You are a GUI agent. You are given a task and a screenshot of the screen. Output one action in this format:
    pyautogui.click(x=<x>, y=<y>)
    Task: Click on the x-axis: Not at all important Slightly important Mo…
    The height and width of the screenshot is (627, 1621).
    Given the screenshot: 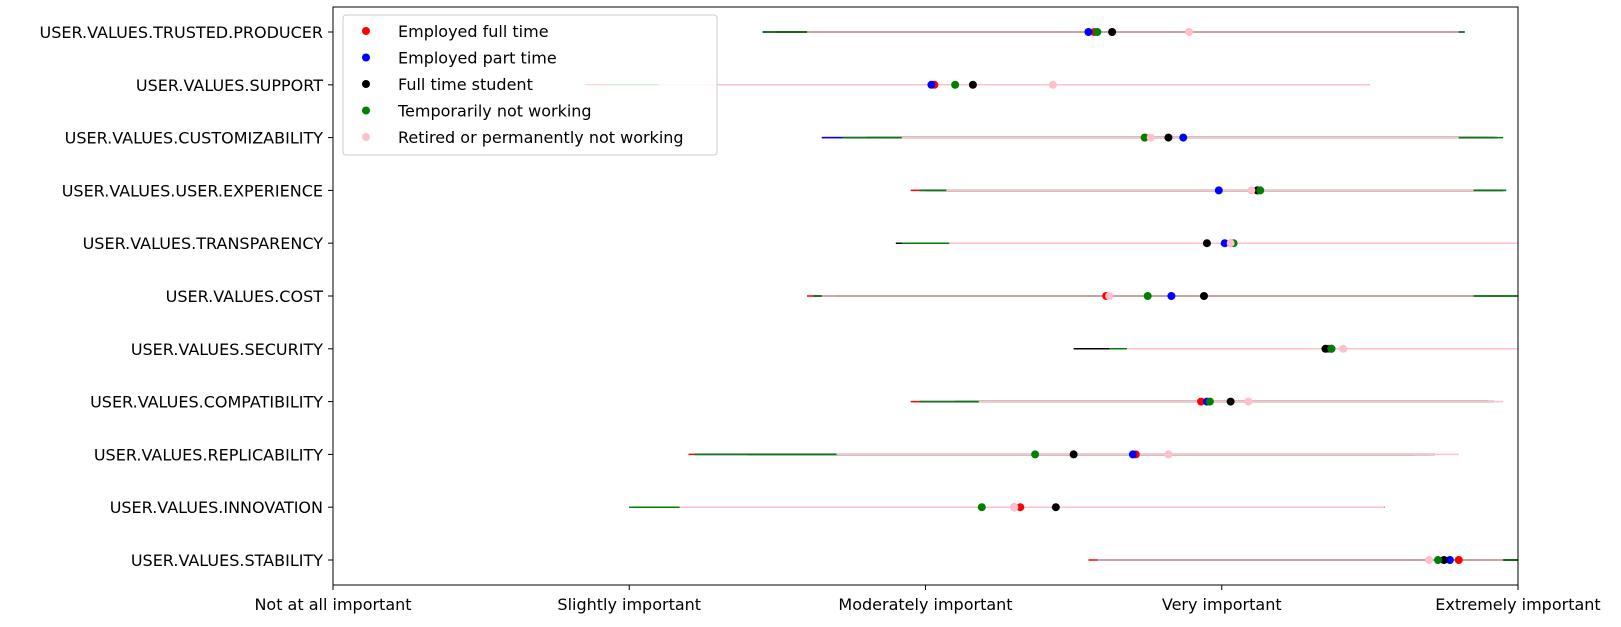 What is the action you would take?
    pyautogui.click(x=927, y=599)
    